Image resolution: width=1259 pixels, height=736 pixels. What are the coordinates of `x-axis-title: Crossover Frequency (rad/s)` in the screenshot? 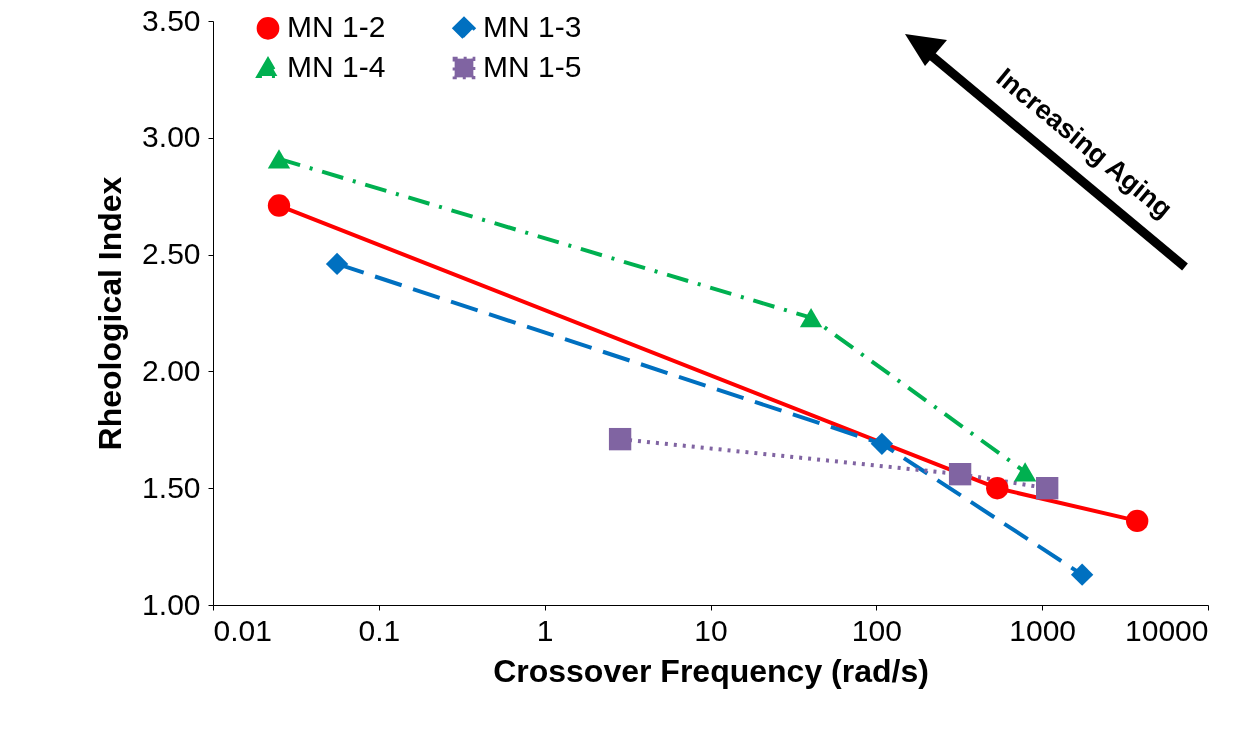 It's located at (711, 670).